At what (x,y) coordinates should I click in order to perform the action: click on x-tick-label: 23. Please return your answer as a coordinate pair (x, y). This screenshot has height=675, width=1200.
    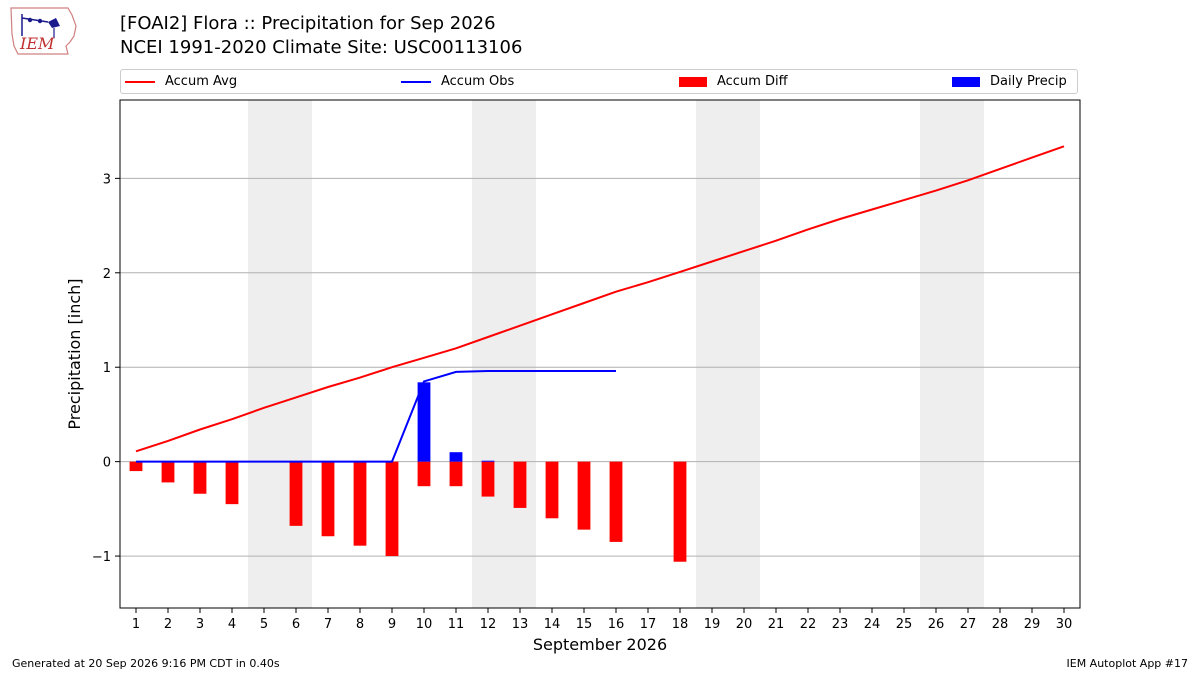
    Looking at the image, I should click on (840, 624).